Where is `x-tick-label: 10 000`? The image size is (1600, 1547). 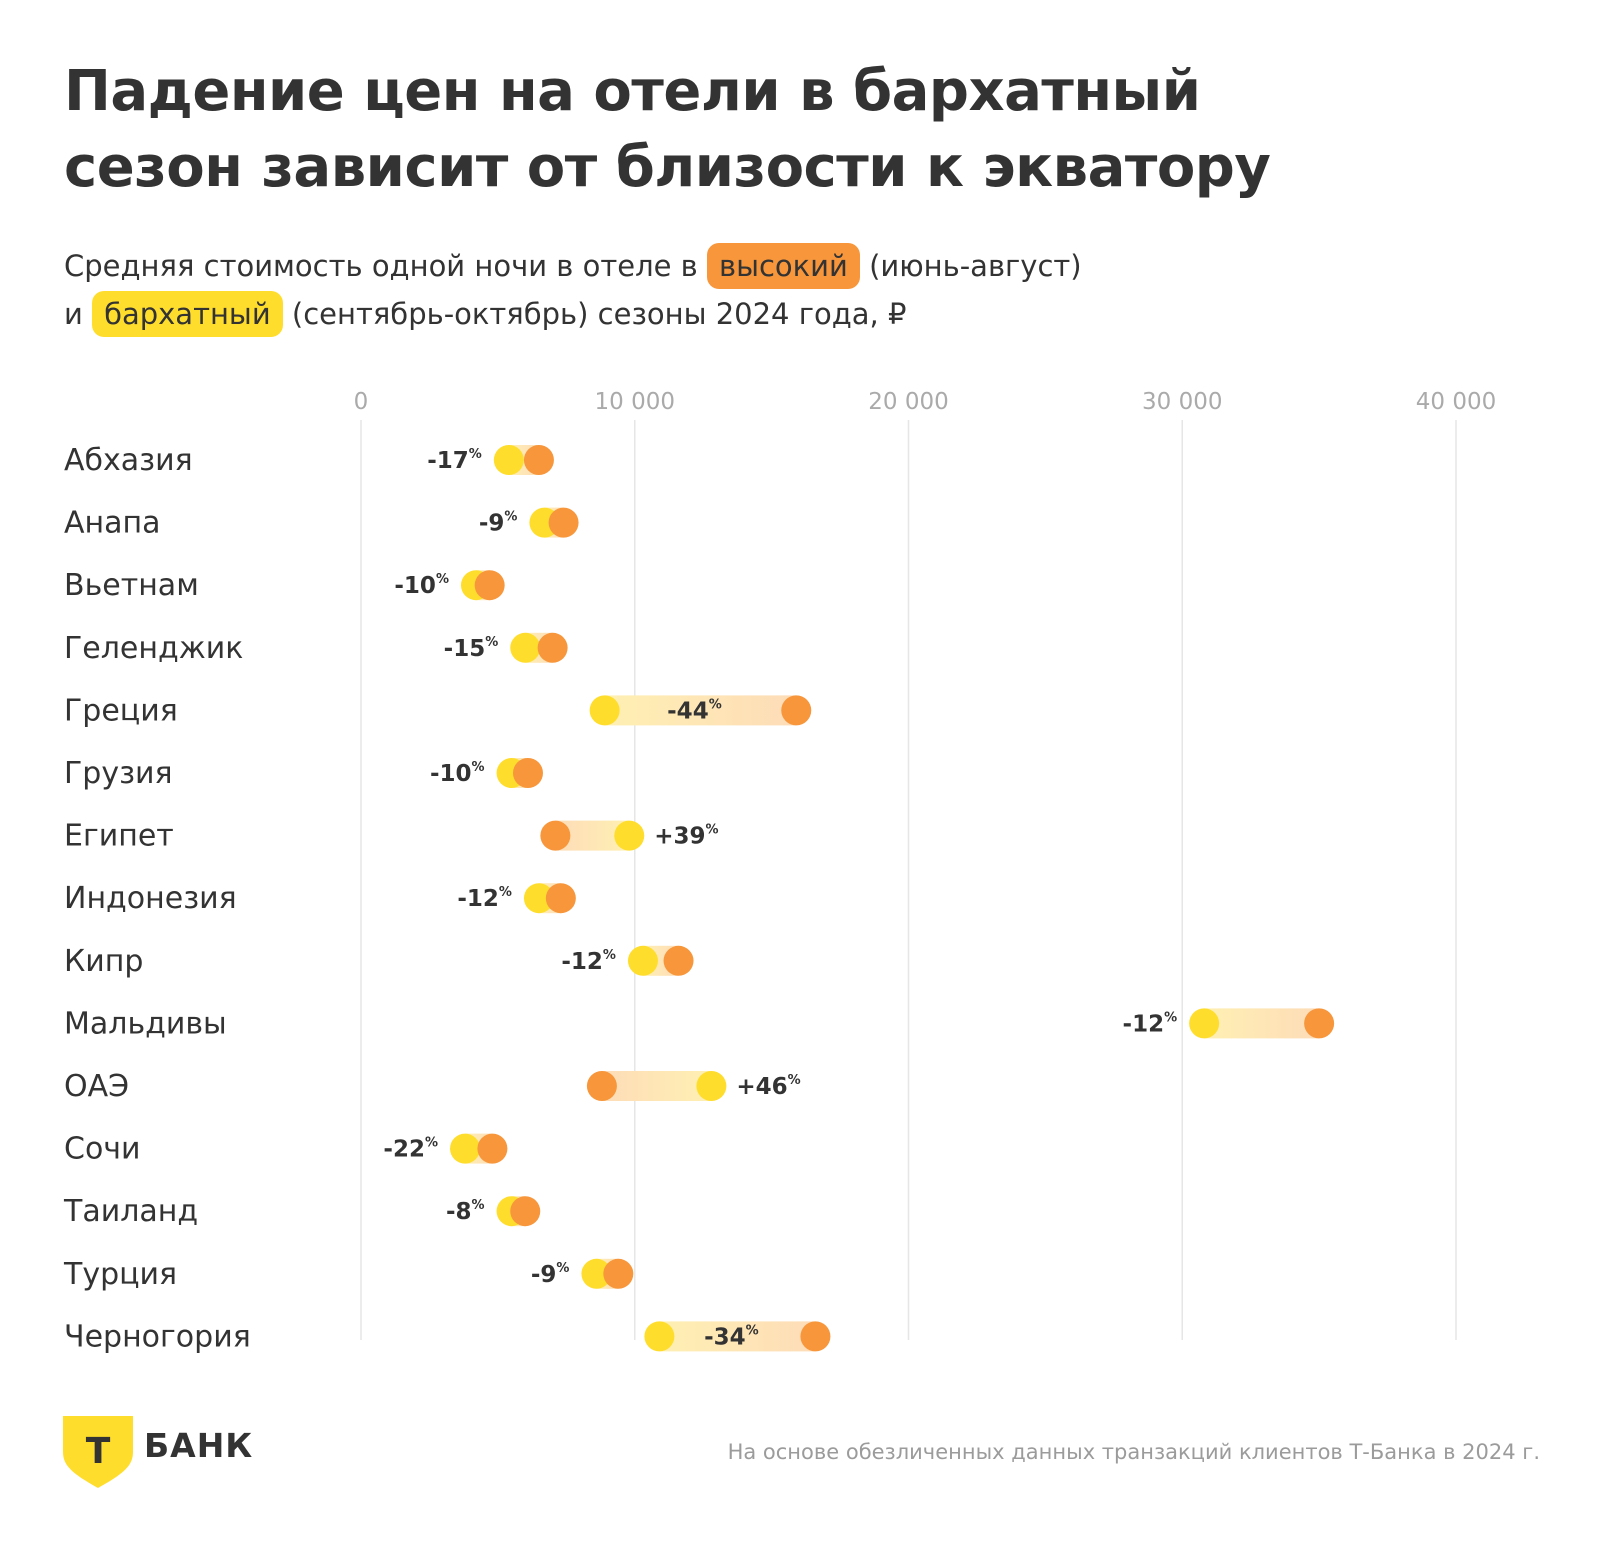 x-tick-label: 10 000 is located at coordinates (635, 402).